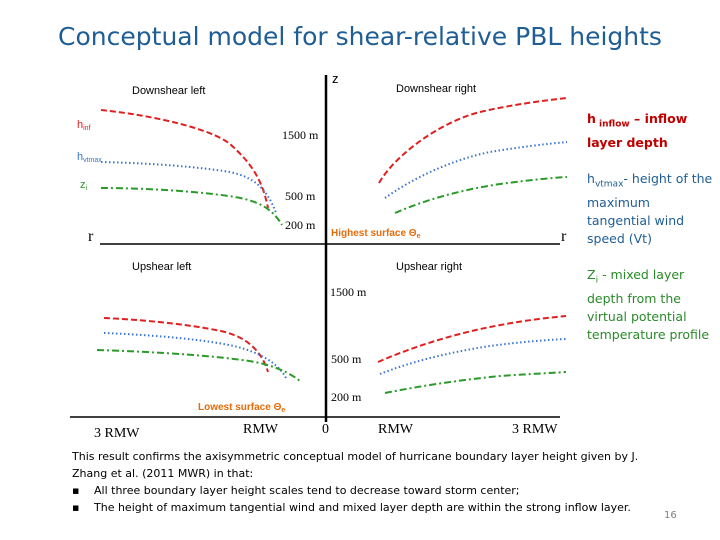  Describe the element at coordinates (481, 195) in the screenshot. I see `mixed-curve-downshear-right` at that location.